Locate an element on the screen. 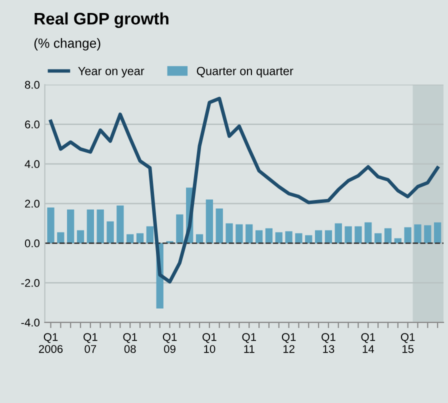 The height and width of the screenshot is (403, 448). y-tick-label: 0.0 is located at coordinates (32, 243).